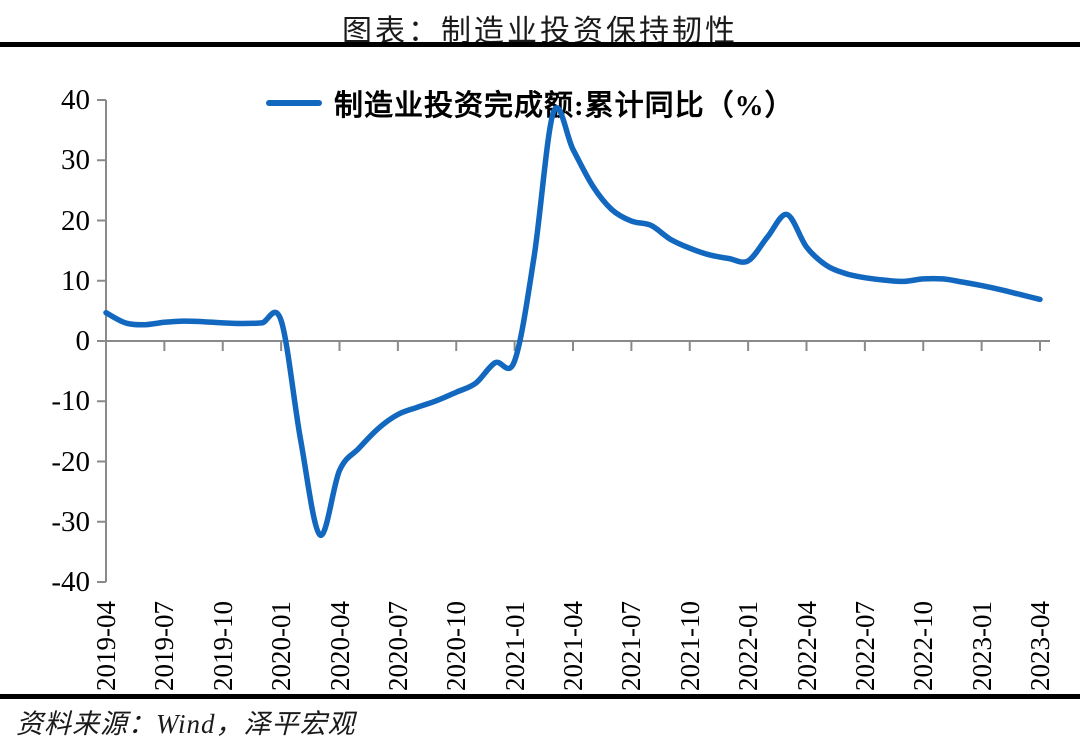 The image size is (1080, 741). I want to click on y-axis-label: 30, so click(75, 160).